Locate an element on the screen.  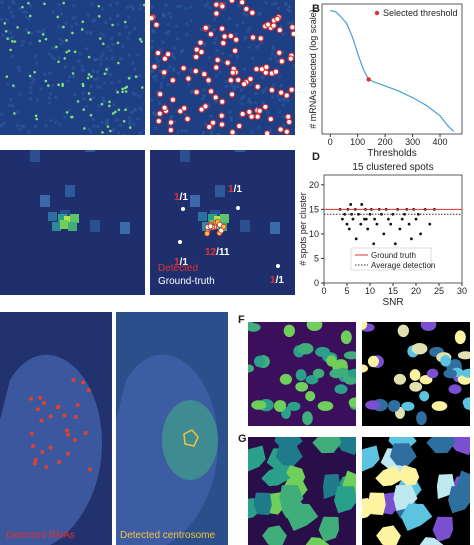
legend-ground-truth: Ground-truth is located at coordinates (186, 281).